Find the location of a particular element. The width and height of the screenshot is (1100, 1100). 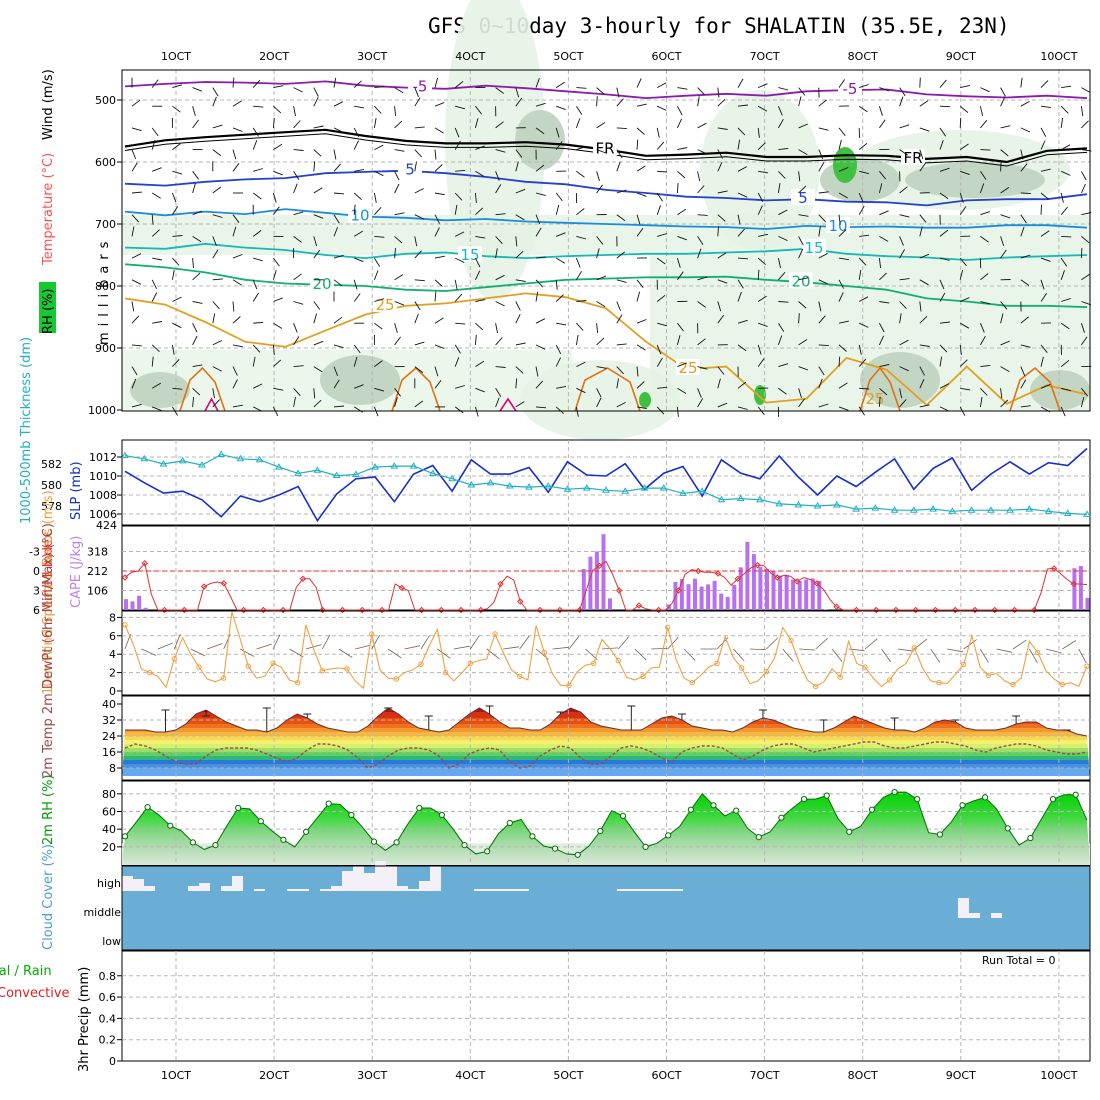

cape-label: CAPE (J/kg) is located at coordinates (76, 572).